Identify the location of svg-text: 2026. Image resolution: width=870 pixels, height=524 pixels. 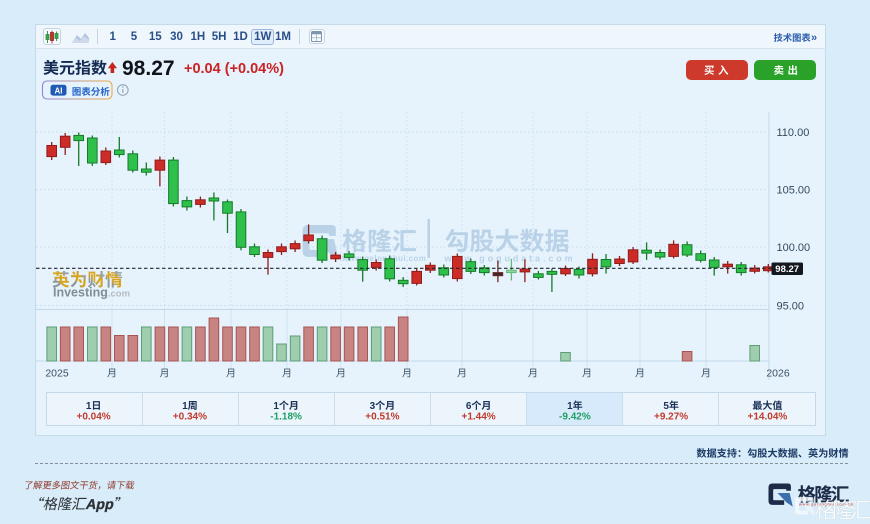
(778, 374).